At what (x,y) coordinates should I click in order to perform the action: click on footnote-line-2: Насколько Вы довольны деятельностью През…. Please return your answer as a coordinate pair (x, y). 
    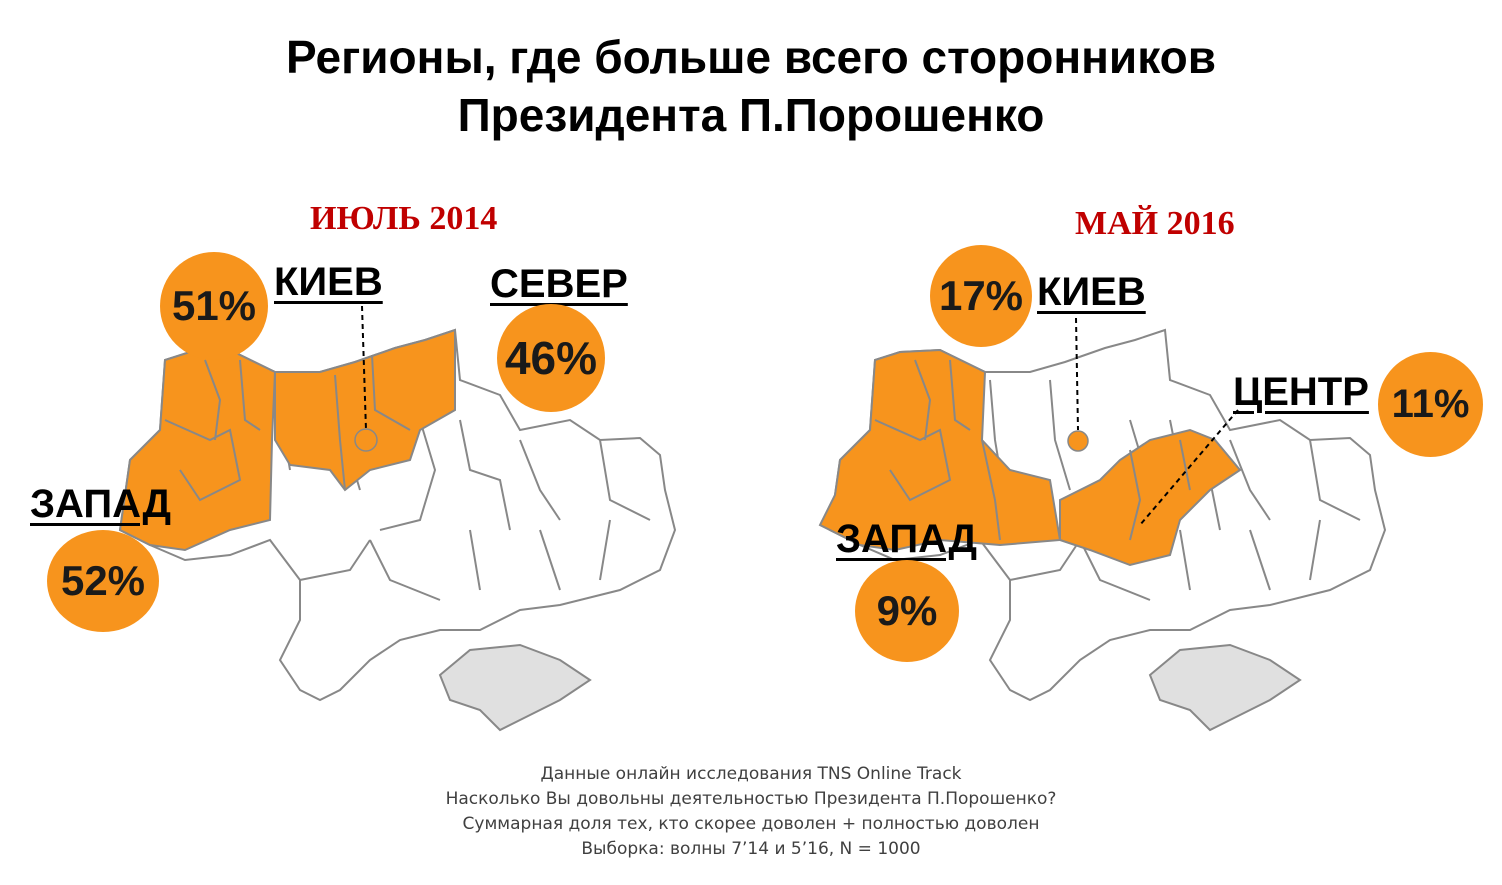
    Looking at the image, I should click on (751, 799).